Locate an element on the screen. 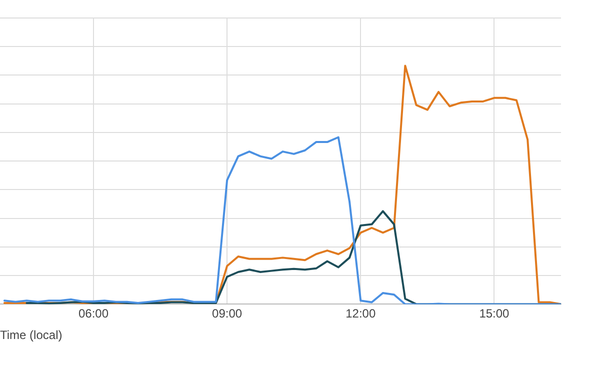 The height and width of the screenshot is (377, 603). x-tick-label: 09:00 is located at coordinates (227, 313).